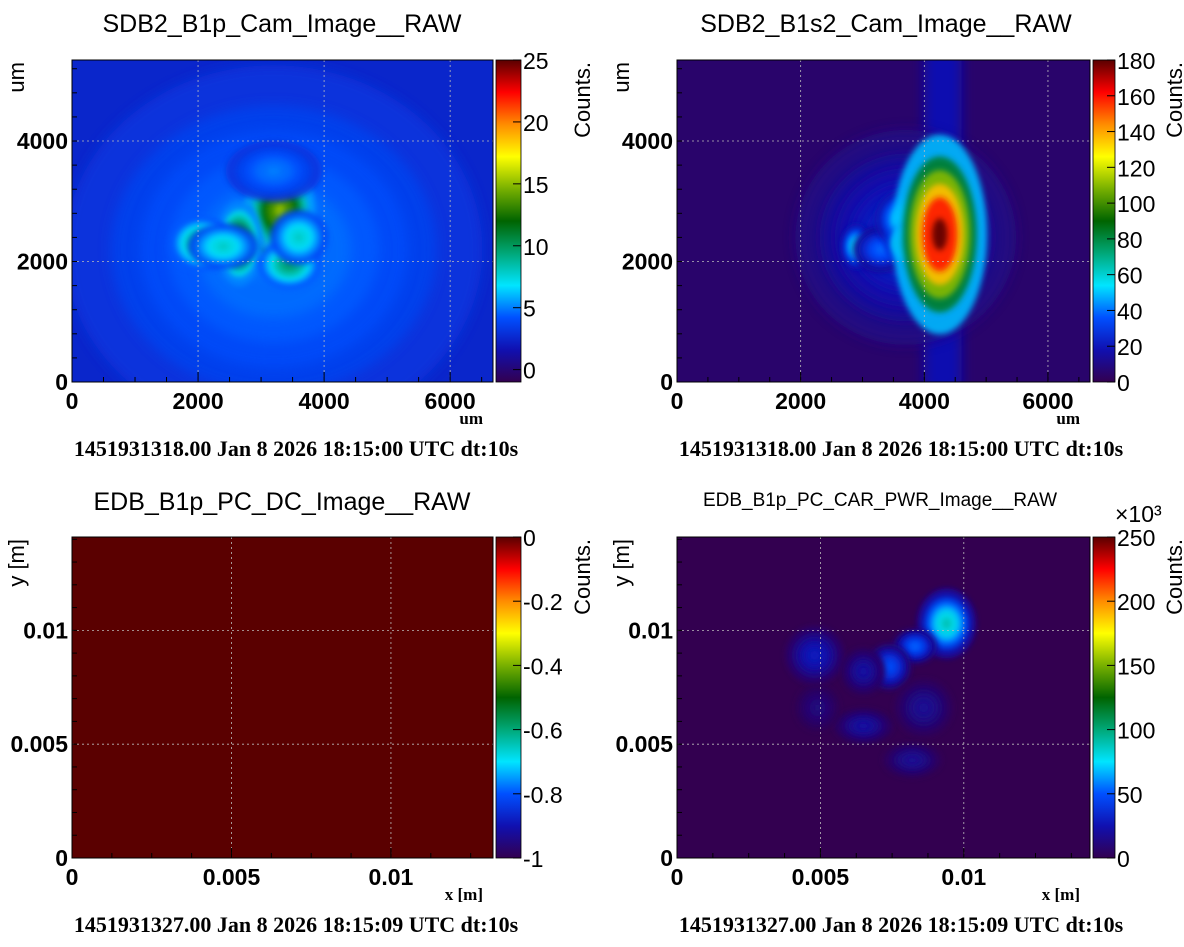 The width and height of the screenshot is (1184, 947). I want to click on z-tick-label: -0.6, so click(543, 731).